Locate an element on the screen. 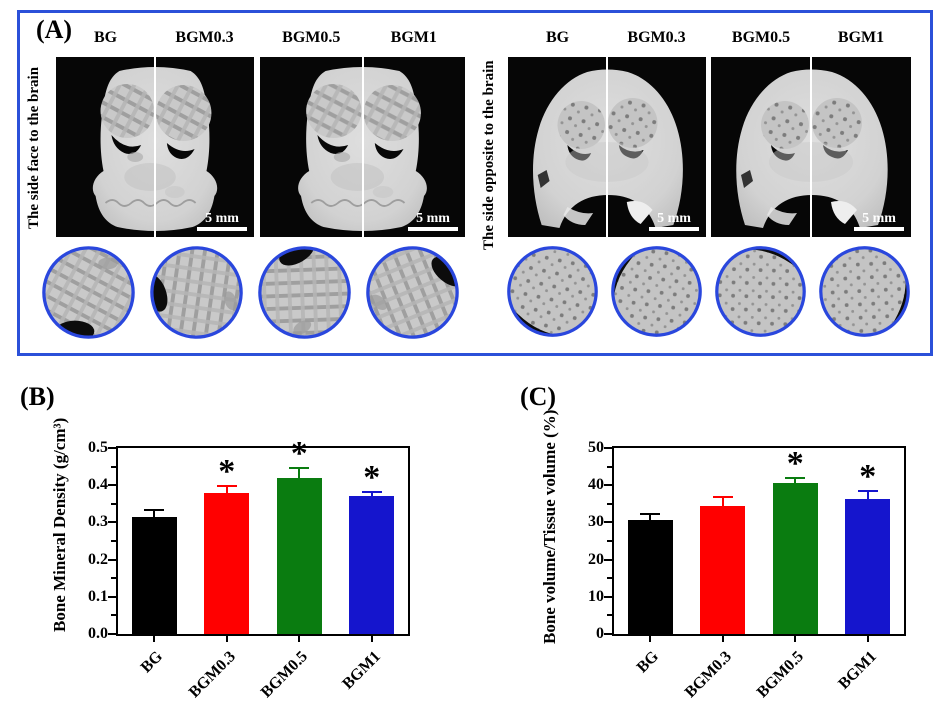 The height and width of the screenshot is (728, 948). error-bar-cap-BGM0.3 is located at coordinates (226, 486).